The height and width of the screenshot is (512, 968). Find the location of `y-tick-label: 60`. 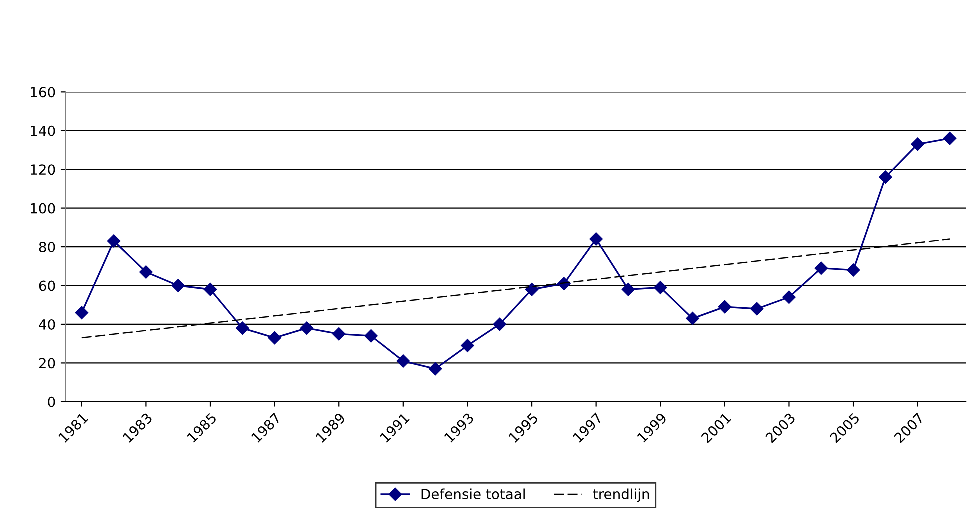

y-tick-label: 60 is located at coordinates (47, 286).